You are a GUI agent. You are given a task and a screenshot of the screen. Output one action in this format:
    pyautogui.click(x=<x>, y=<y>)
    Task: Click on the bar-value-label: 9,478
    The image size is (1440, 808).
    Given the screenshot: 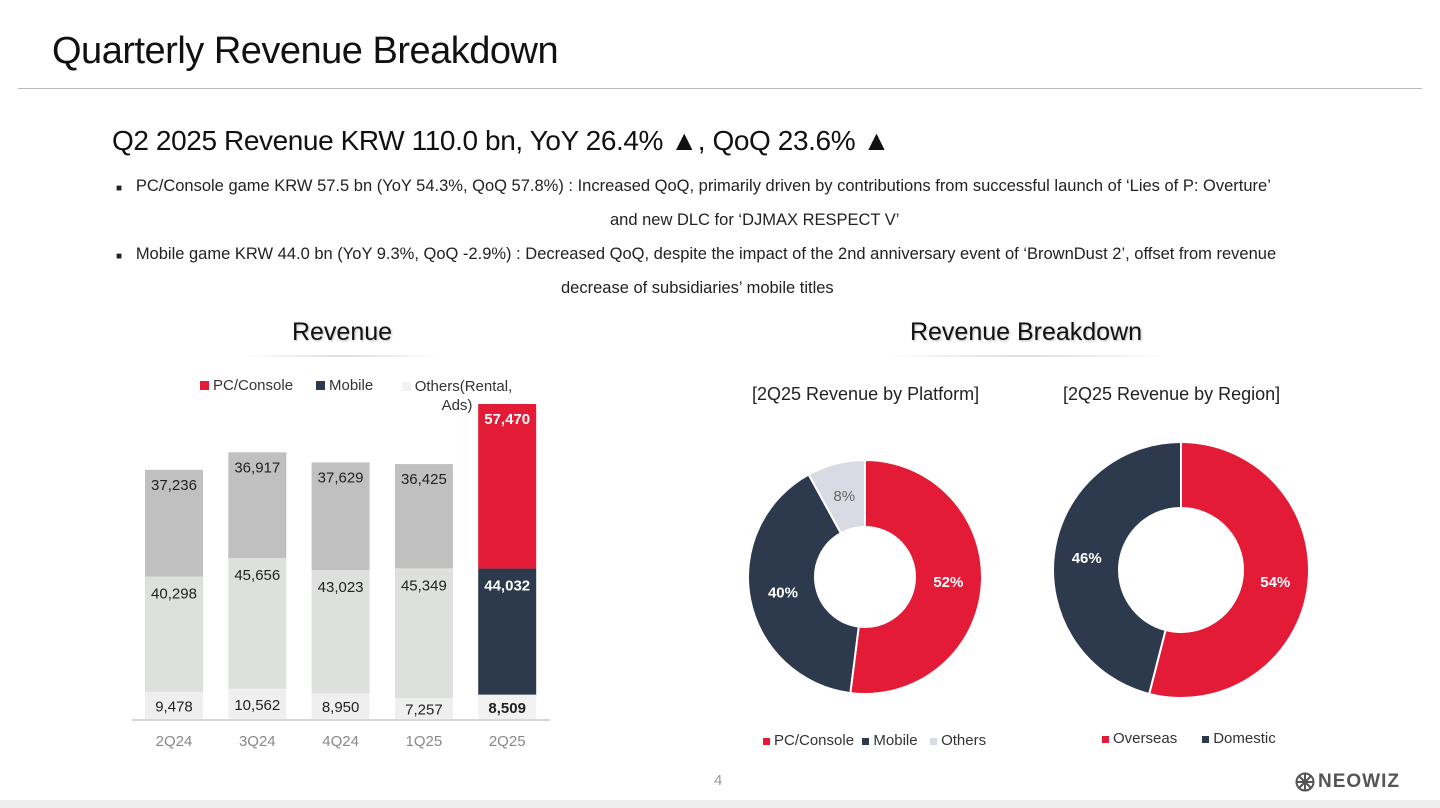 What is the action you would take?
    pyautogui.click(x=174, y=706)
    